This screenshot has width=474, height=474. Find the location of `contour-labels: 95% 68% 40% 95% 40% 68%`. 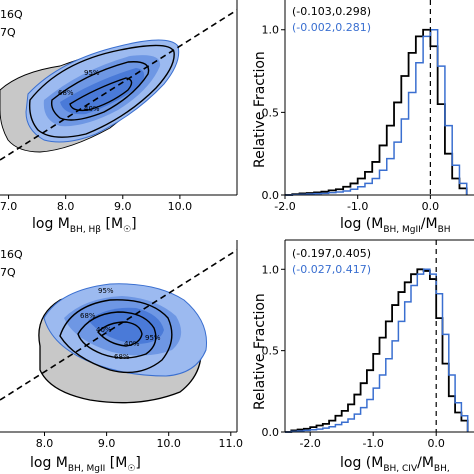

contour-labels: 95% 68% 40% 95% 40% 68% is located at coordinates (120, 324).